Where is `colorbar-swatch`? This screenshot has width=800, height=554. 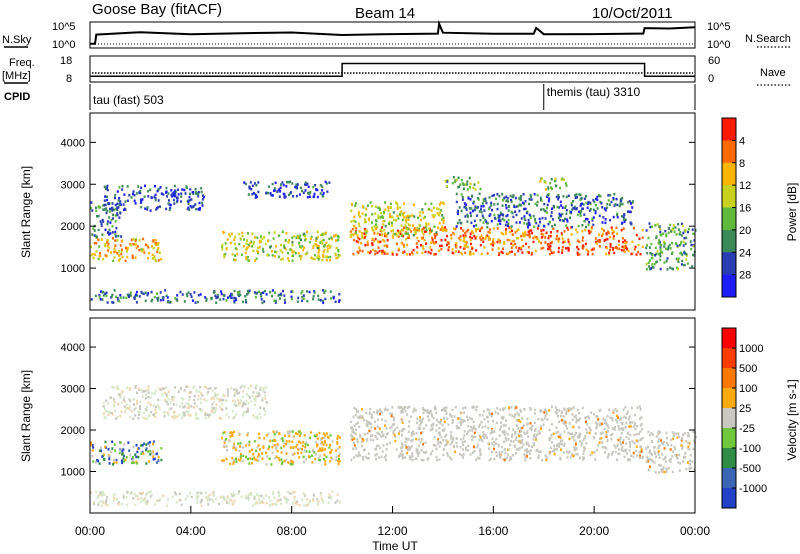 colorbar-swatch is located at coordinates (729, 478).